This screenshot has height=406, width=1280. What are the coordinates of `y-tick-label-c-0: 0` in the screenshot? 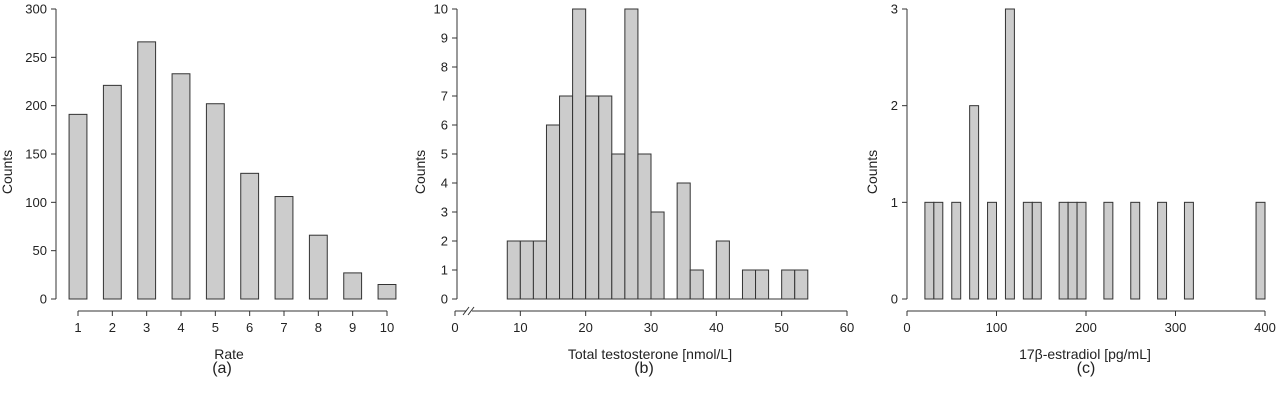 It's located at (894, 299).